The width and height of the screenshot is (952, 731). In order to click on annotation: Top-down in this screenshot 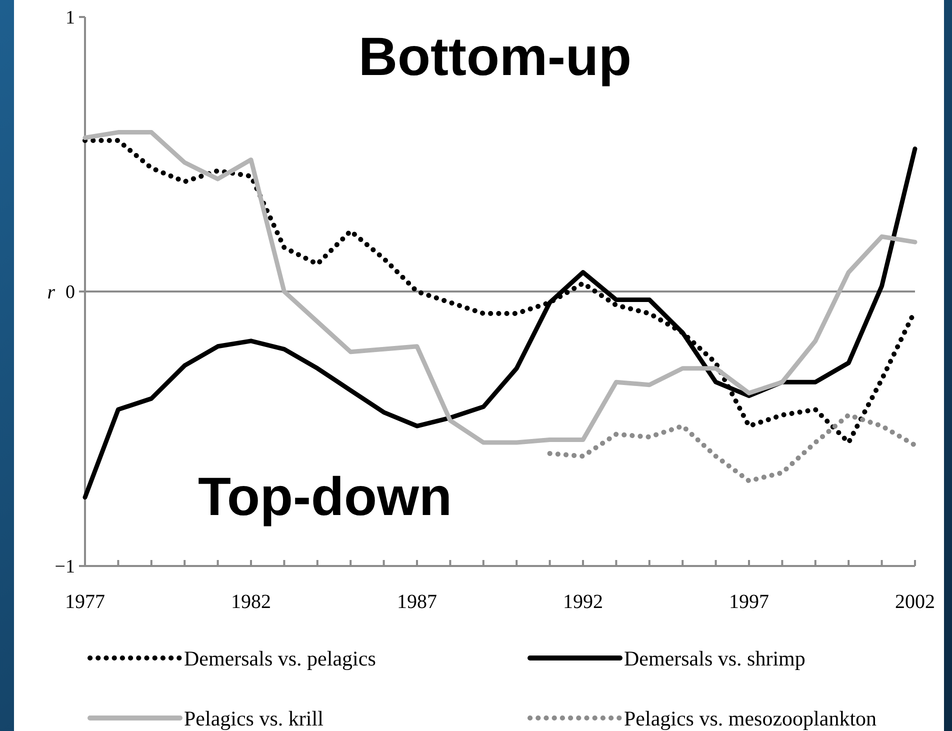, I will do `click(325, 497)`.